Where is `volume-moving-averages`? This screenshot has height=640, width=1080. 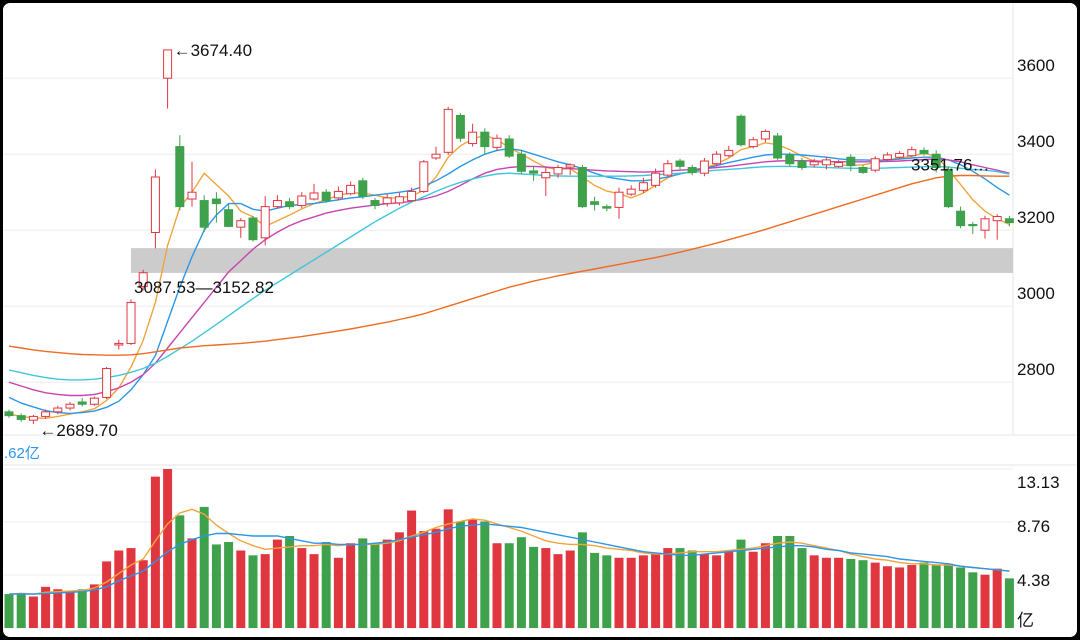 volume-moving-averages is located at coordinates (509, 551).